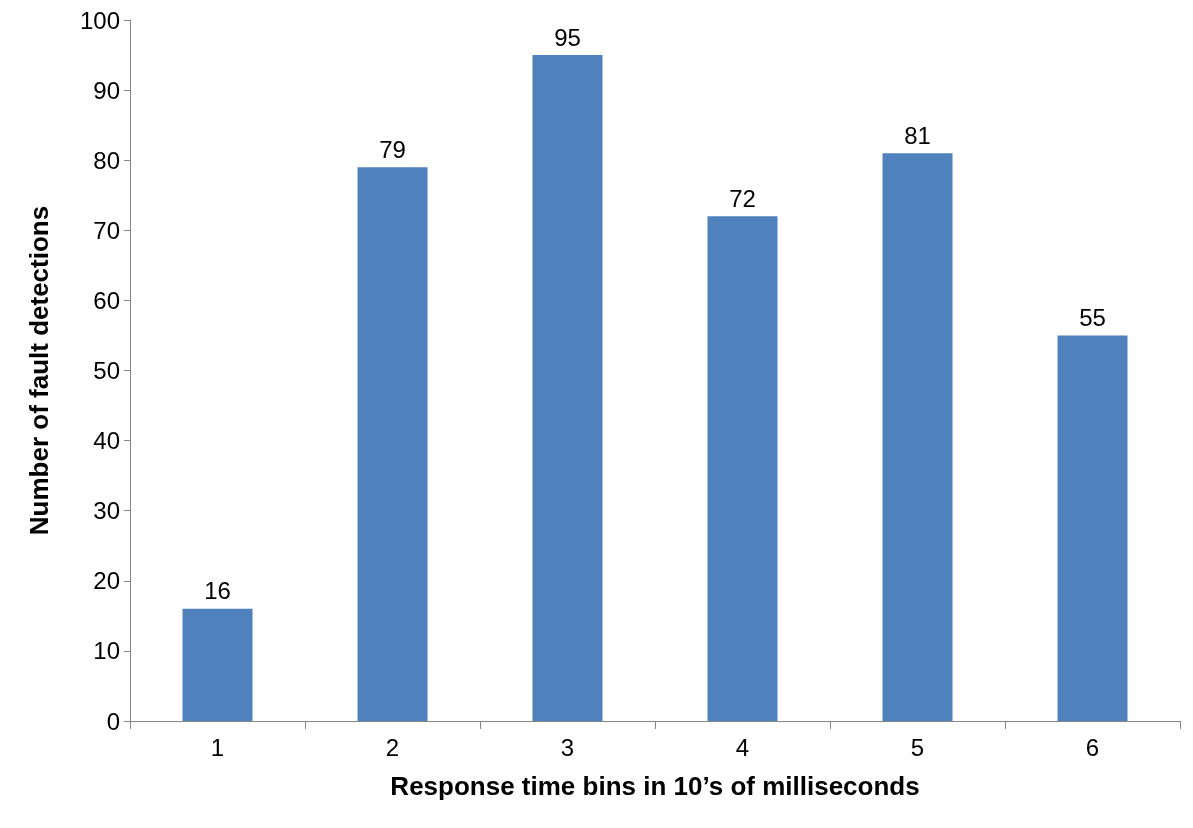 This screenshot has height=828, width=1193. Describe the element at coordinates (106, 230) in the screenshot. I see `y-tick-label: 70` at that location.